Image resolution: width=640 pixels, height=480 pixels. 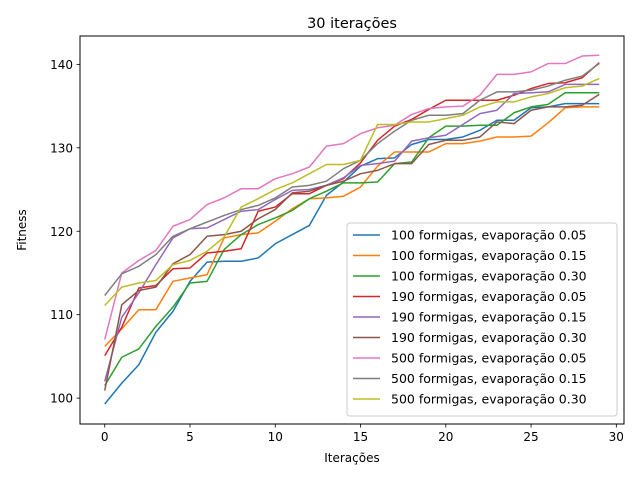 What do you see at coordinates (105, 437) in the screenshot?
I see `x-tick-label: 0` at bounding box center [105, 437].